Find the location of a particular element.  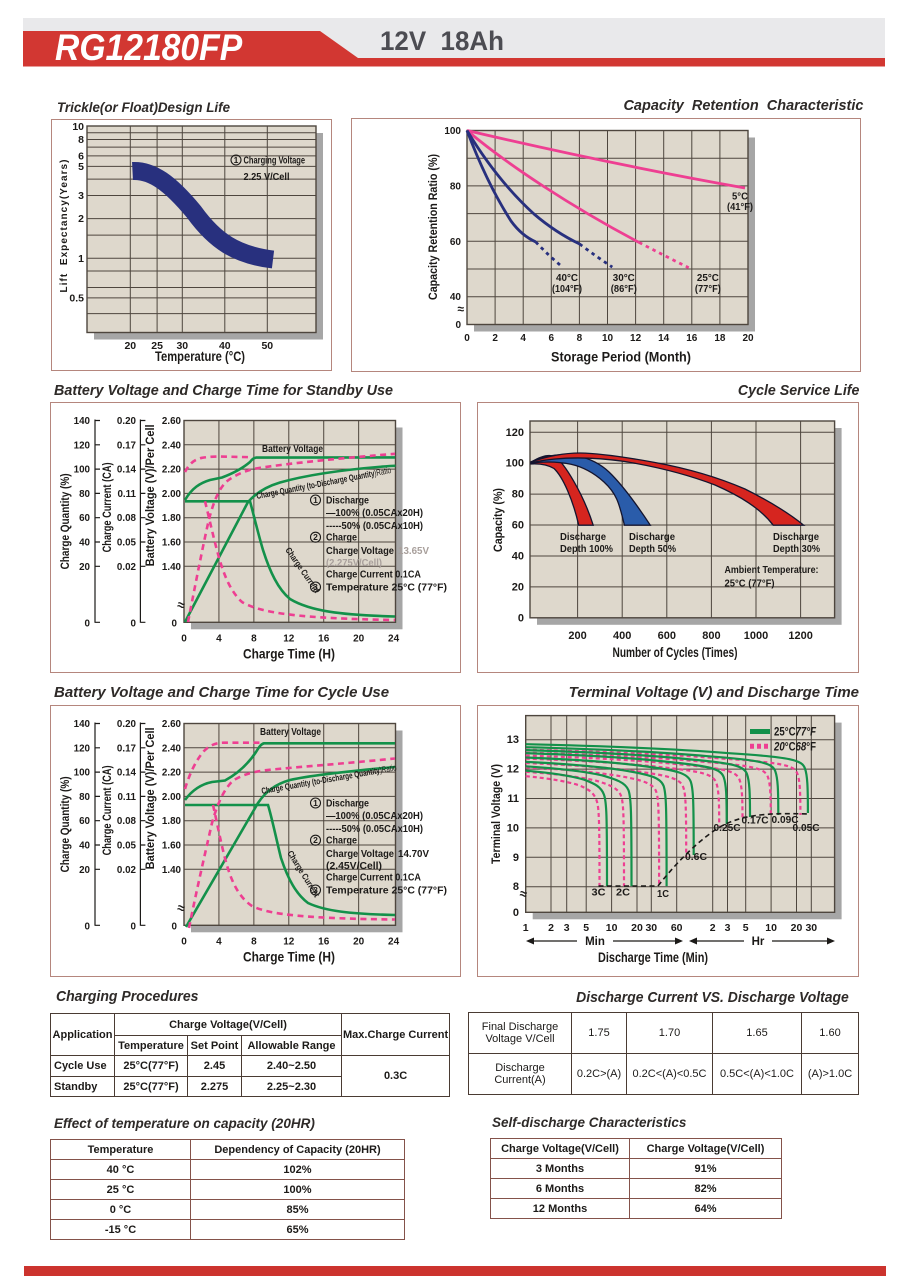

svg-text: Capacity (%) is located at coordinates (499, 520).